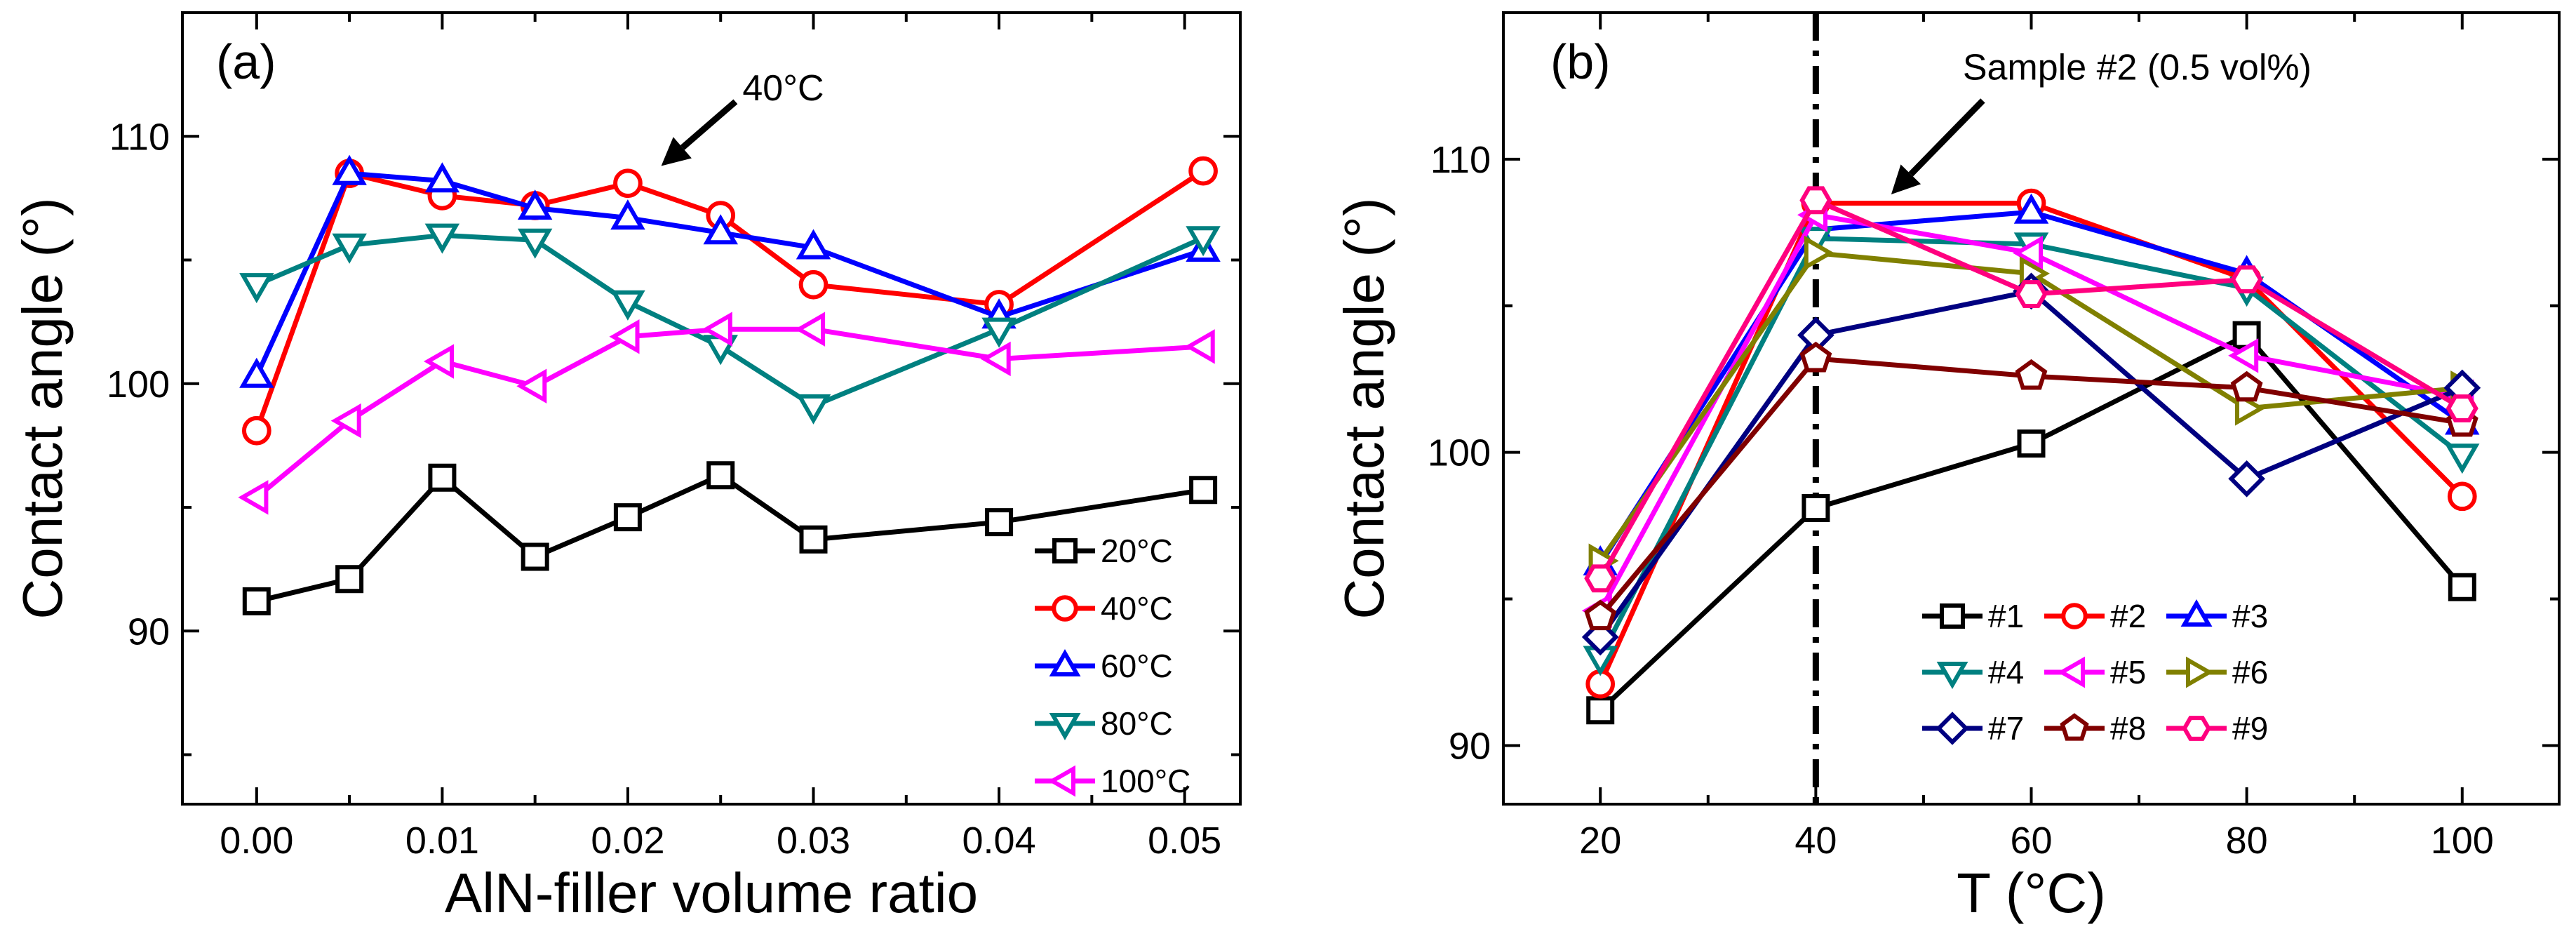  I want to click on annotation-text: 40°C, so click(783, 88).